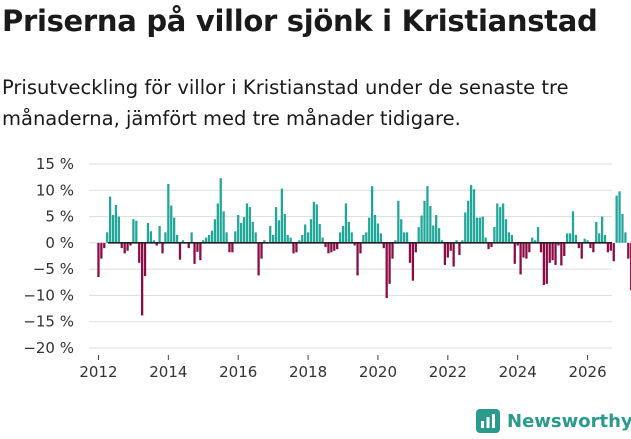 The image size is (631, 439). What do you see at coordinates (553, 421) in the screenshot?
I see `brand-logo: Newsworthy` at bounding box center [553, 421].